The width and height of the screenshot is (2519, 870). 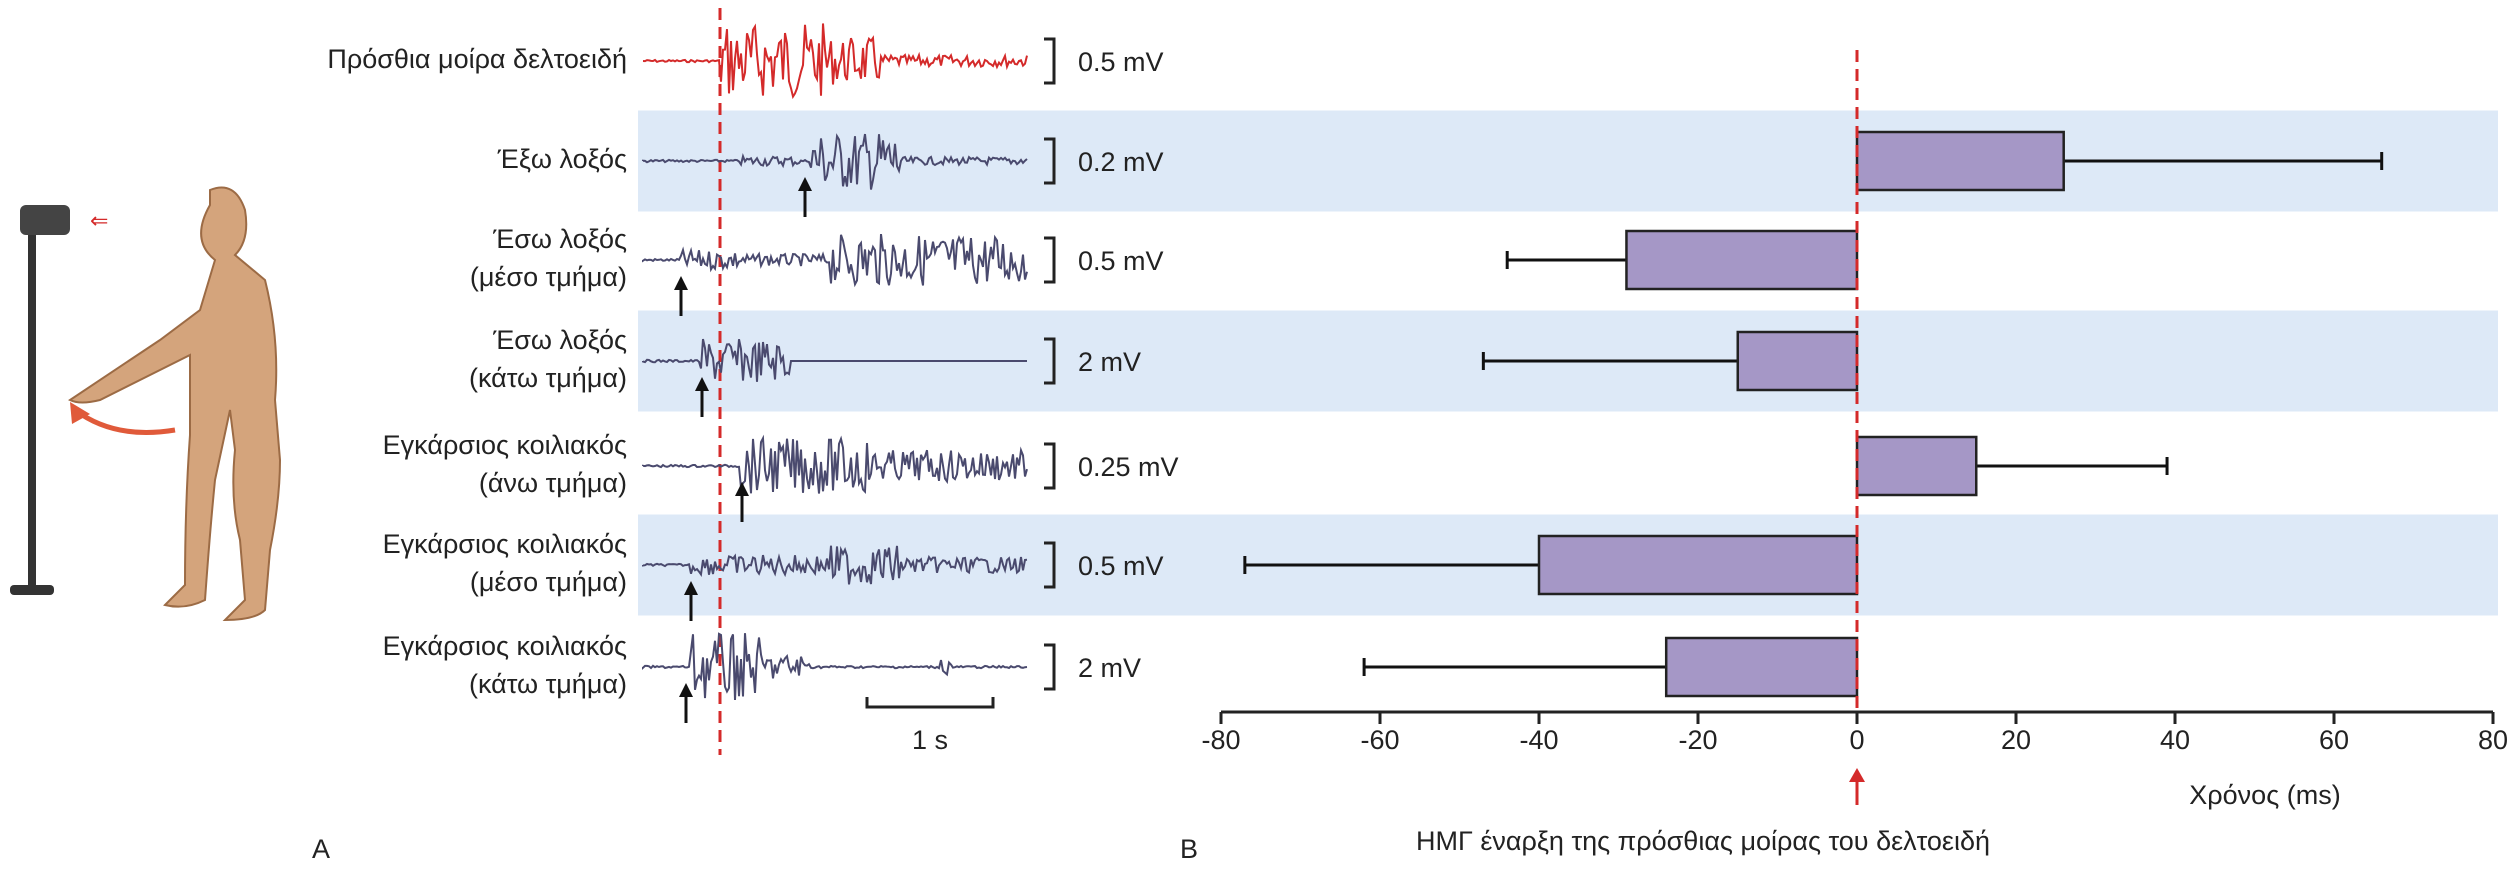 What do you see at coordinates (477, 59) in the screenshot?
I see `muscle-label: Πρόσθια μοίρα δελτοειδή` at bounding box center [477, 59].